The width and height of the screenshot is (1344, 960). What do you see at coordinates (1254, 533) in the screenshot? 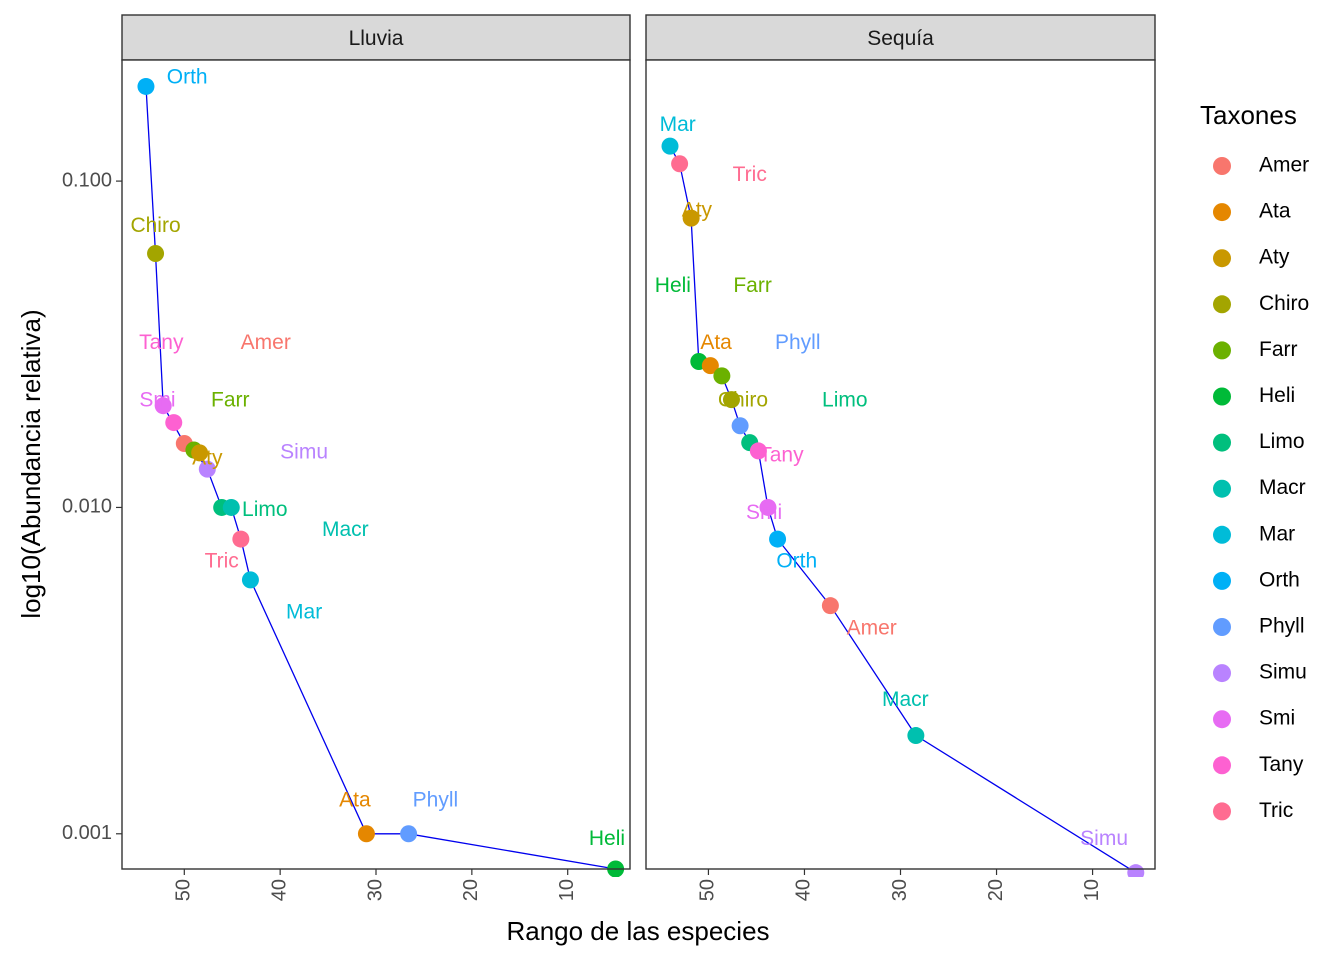
I see `legend-item-mar: Mar` at bounding box center [1254, 533].